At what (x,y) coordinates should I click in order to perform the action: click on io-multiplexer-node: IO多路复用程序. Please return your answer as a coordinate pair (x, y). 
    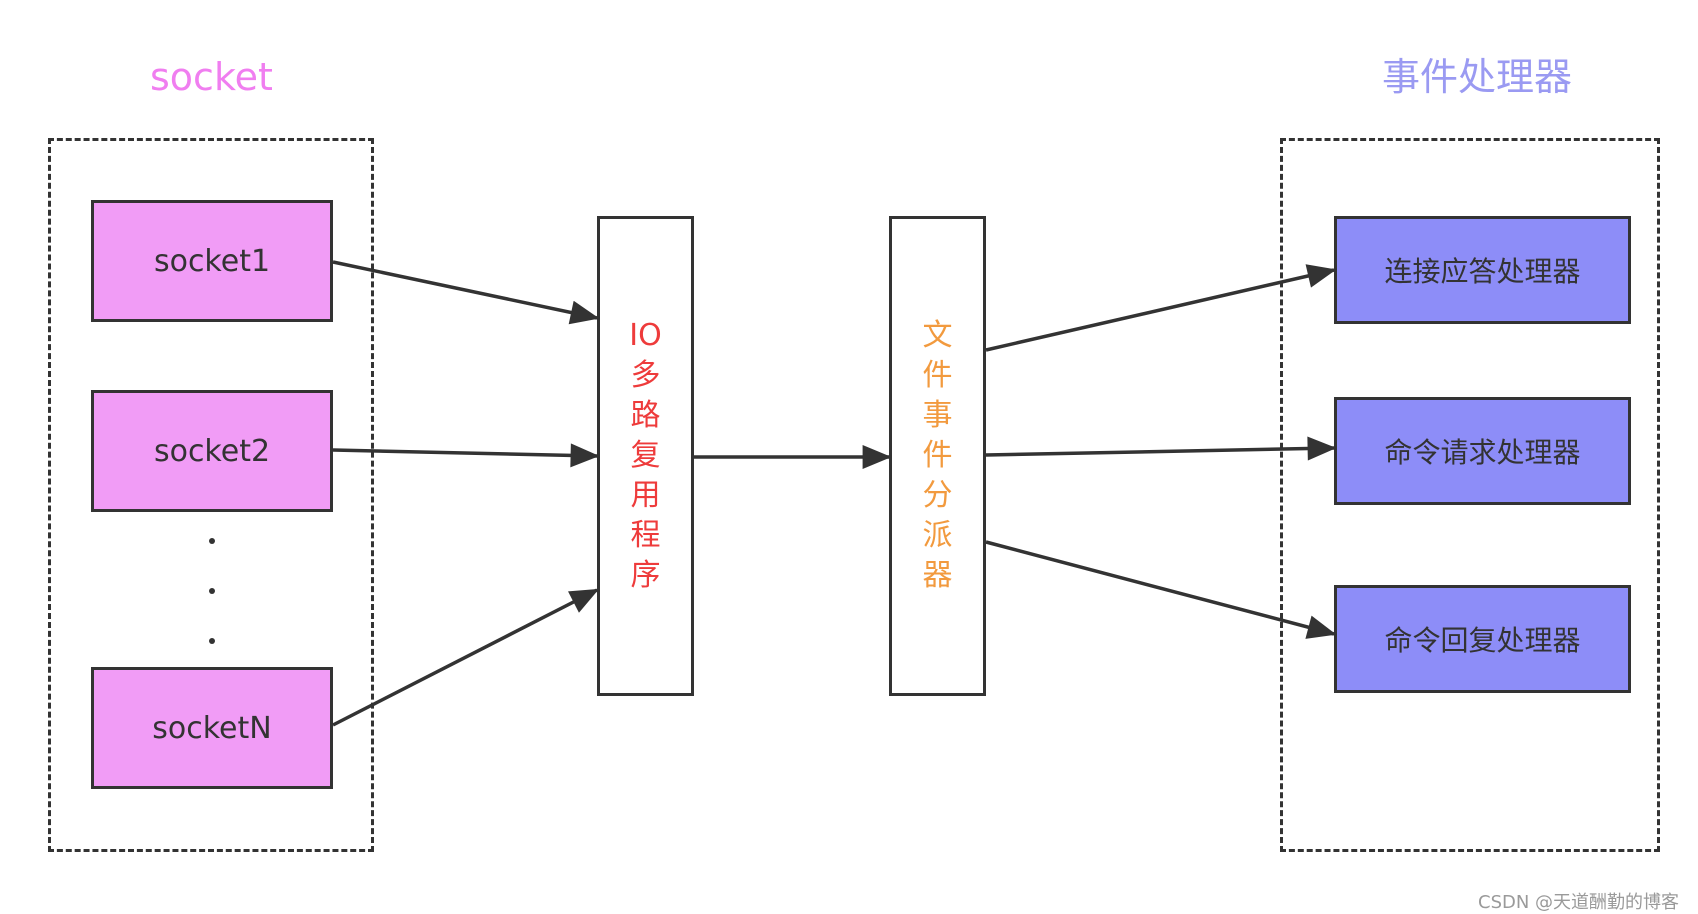
    Looking at the image, I should click on (645, 456).